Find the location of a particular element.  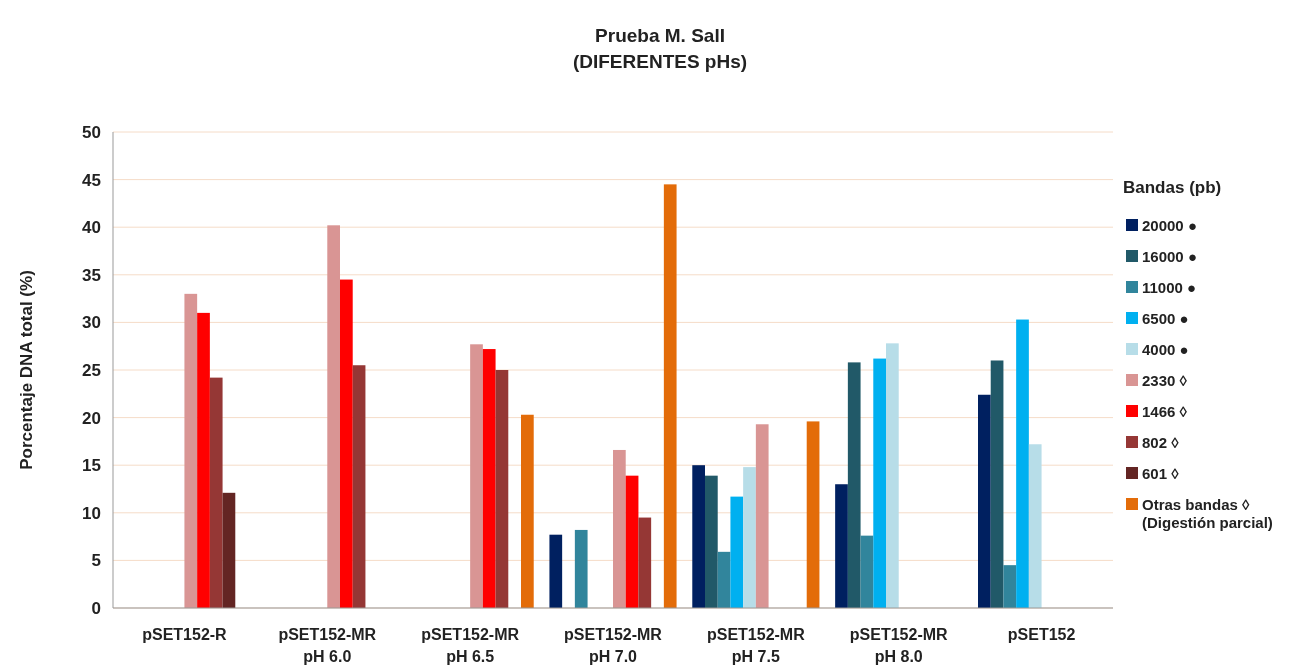

legend-label: 11000 ● is located at coordinates (1169, 287).